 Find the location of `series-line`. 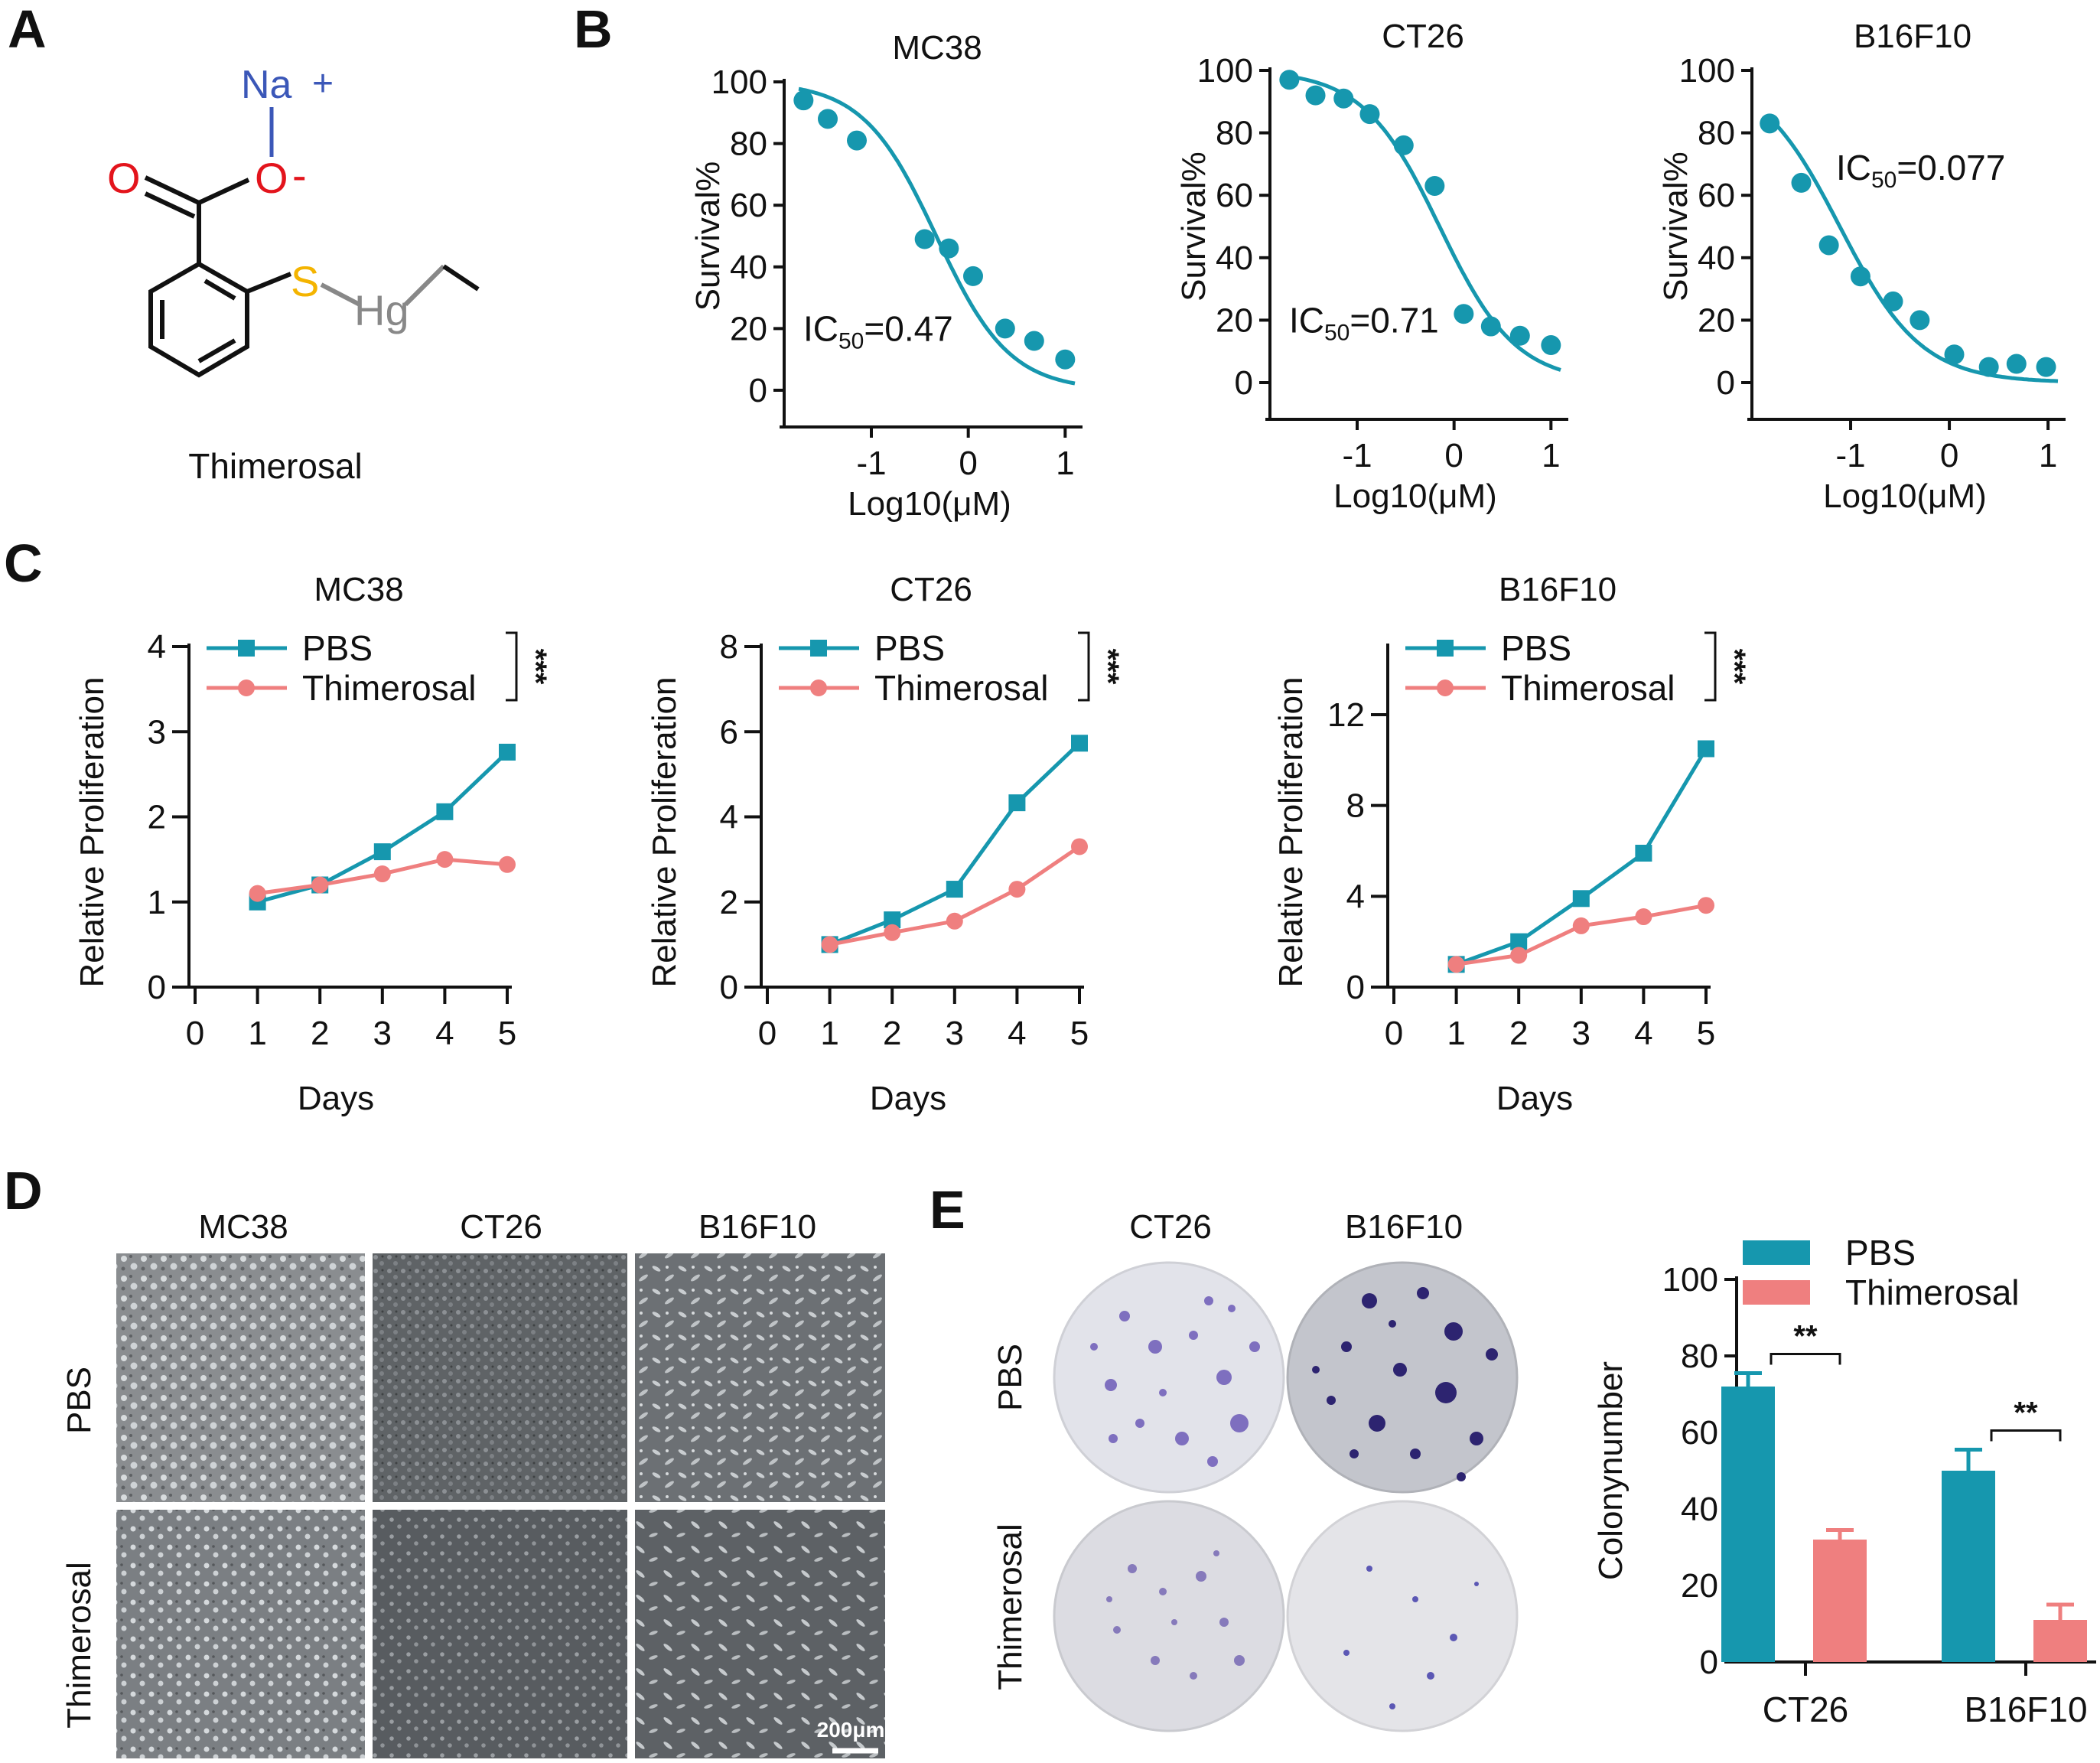

series-line is located at coordinates (1581, 934).